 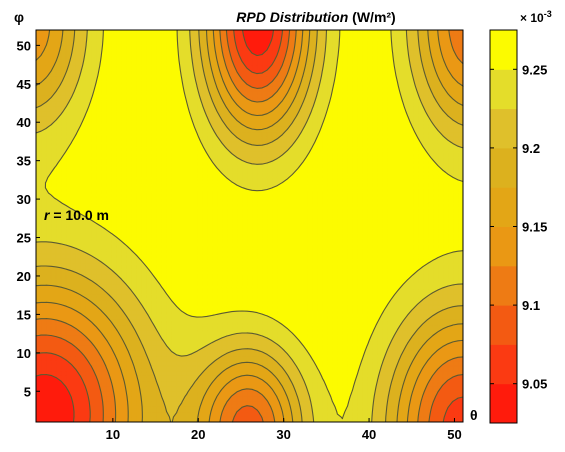 What do you see at coordinates (534, 384) in the screenshot?
I see `colorbar-tick-label: 9.05` at bounding box center [534, 384].